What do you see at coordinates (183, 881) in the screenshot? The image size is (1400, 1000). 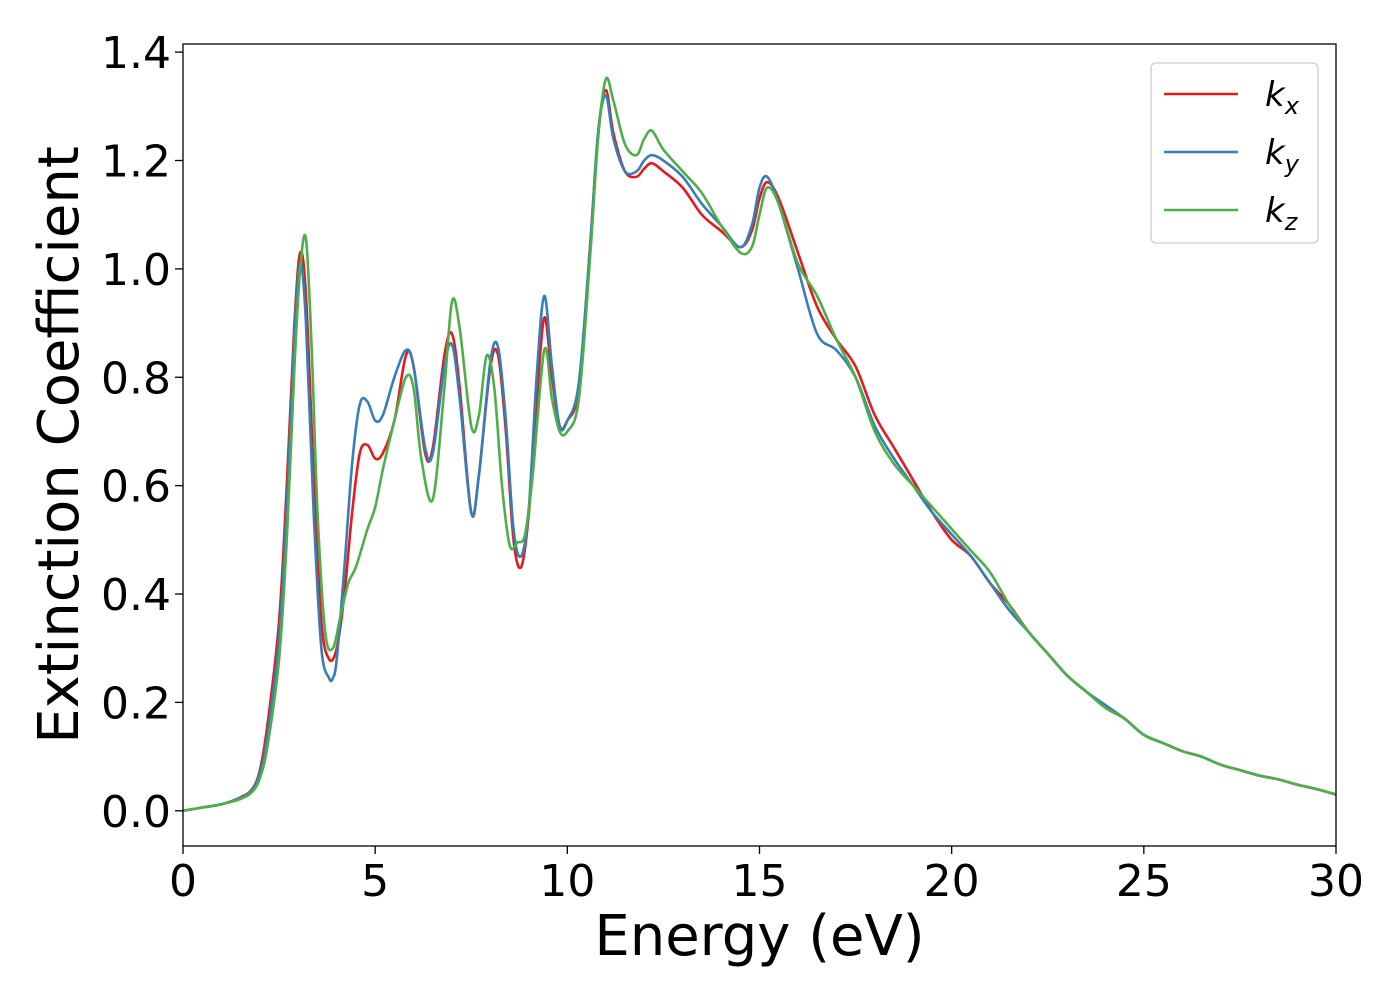 I see `x-tick-label: 0` at bounding box center [183, 881].